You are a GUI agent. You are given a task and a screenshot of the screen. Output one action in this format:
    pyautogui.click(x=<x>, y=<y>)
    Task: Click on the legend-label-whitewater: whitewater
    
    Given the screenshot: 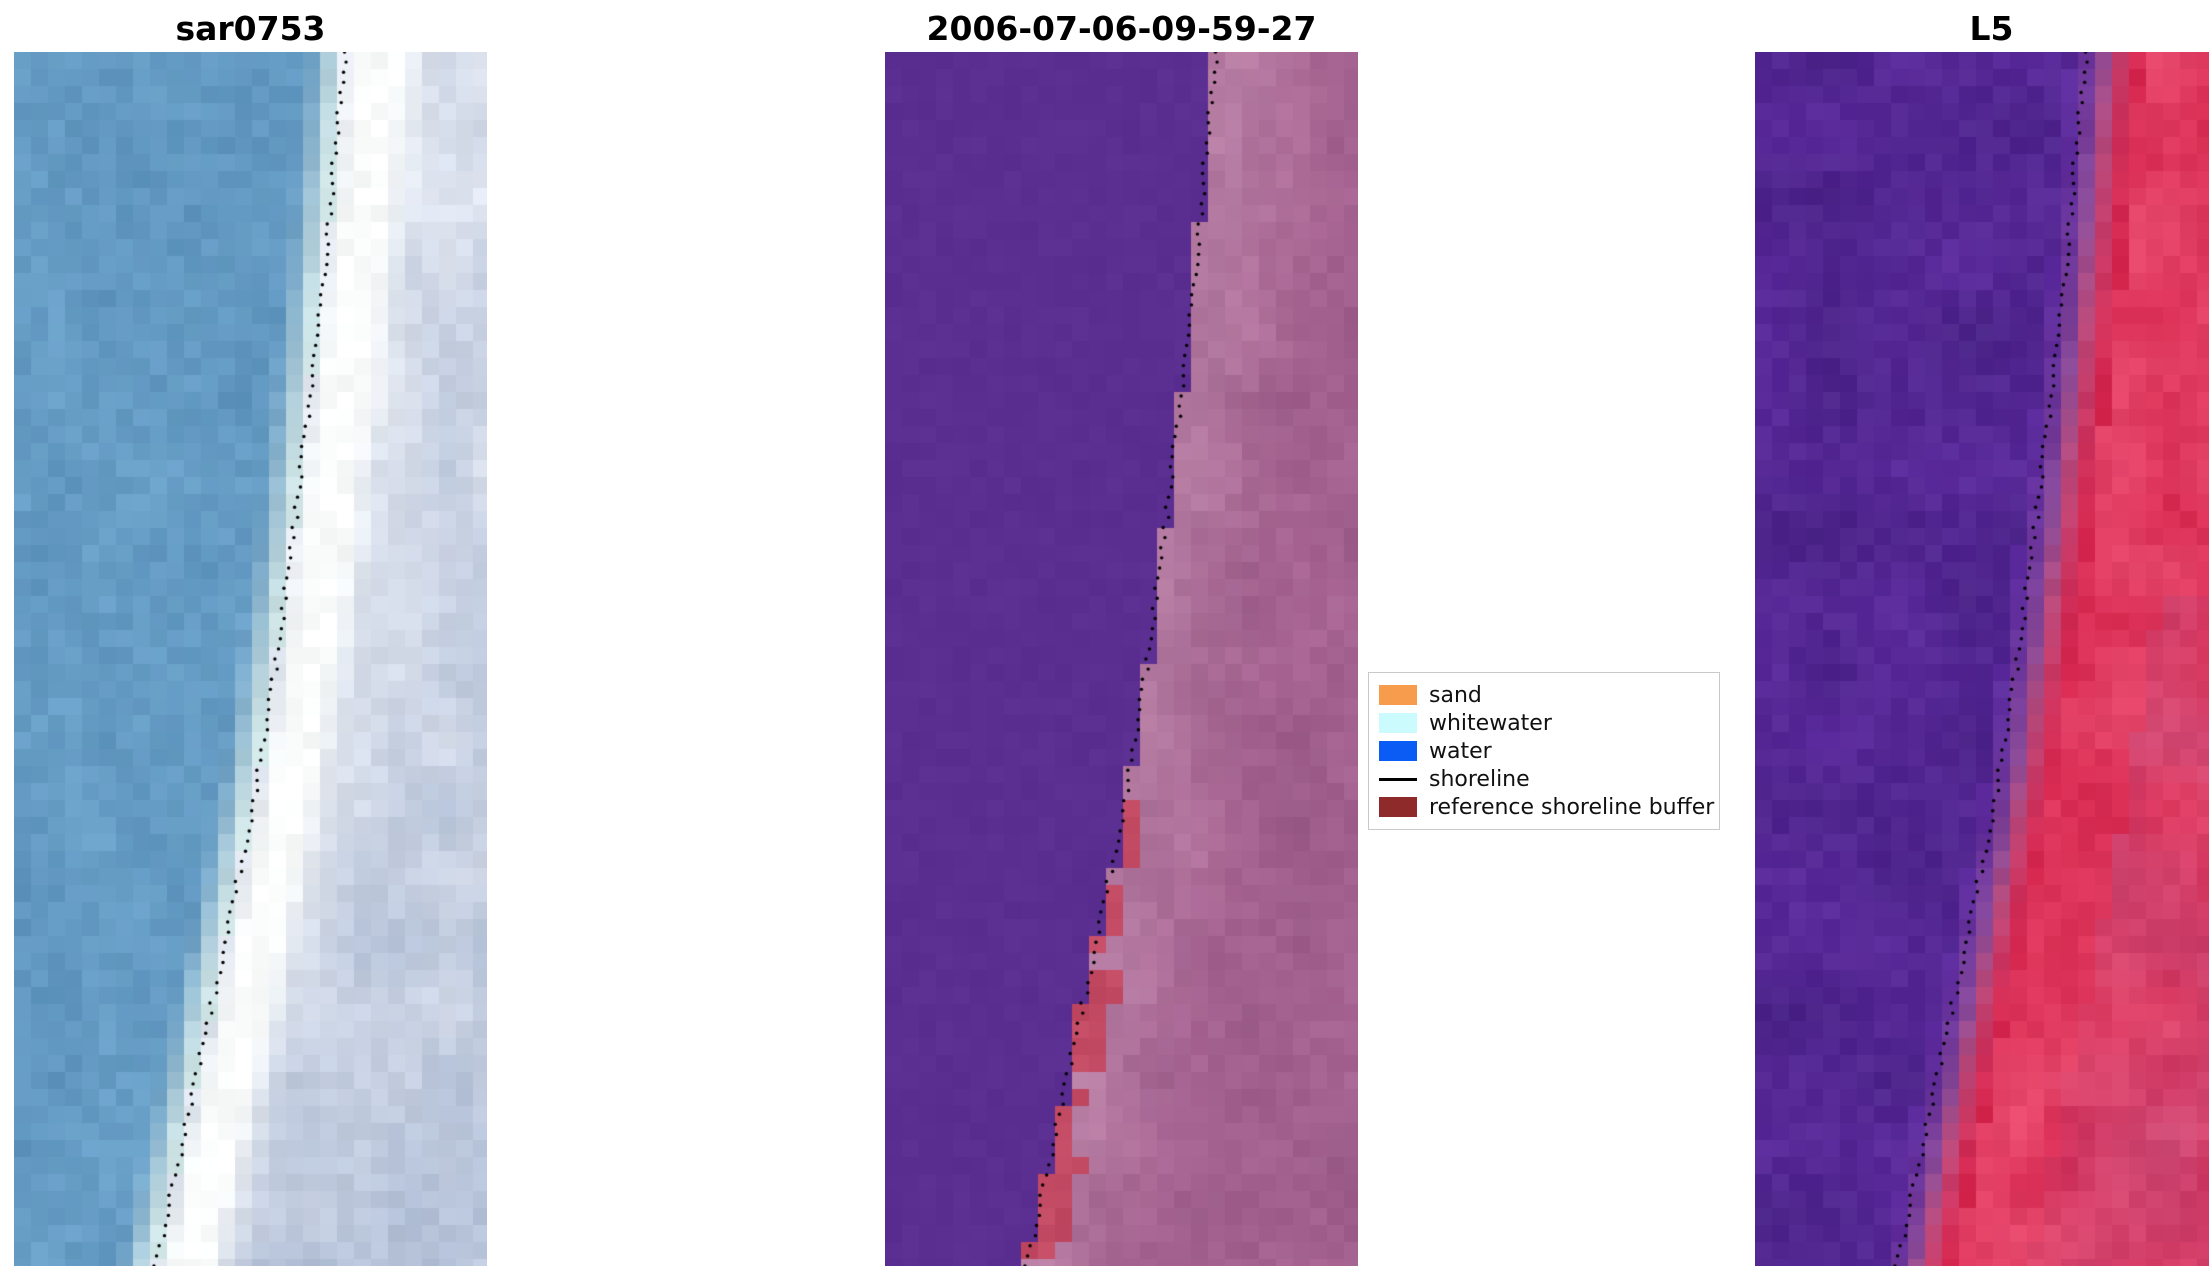 What is the action you would take?
    pyautogui.click(x=1490, y=723)
    